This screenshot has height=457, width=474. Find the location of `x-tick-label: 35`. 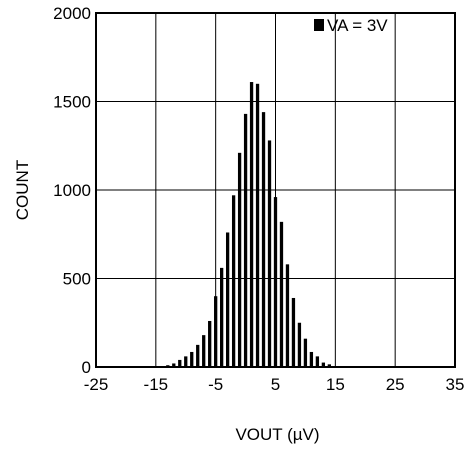

x-tick-label: 35 is located at coordinates (455, 384).